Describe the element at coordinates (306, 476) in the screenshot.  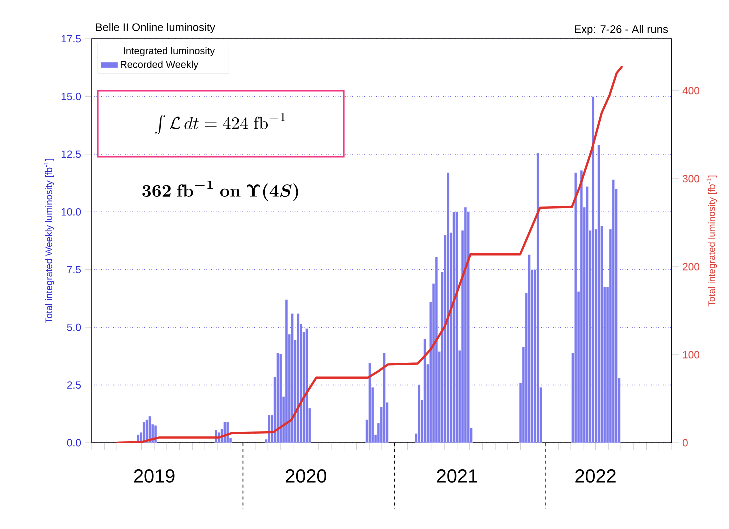
I see `x-tick-label: 2020` at that location.